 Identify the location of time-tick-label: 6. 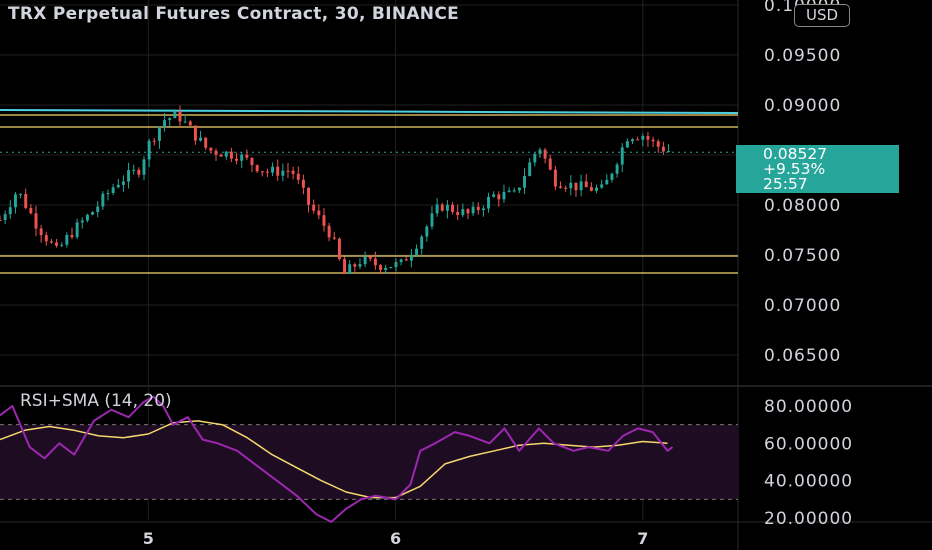
(395, 538).